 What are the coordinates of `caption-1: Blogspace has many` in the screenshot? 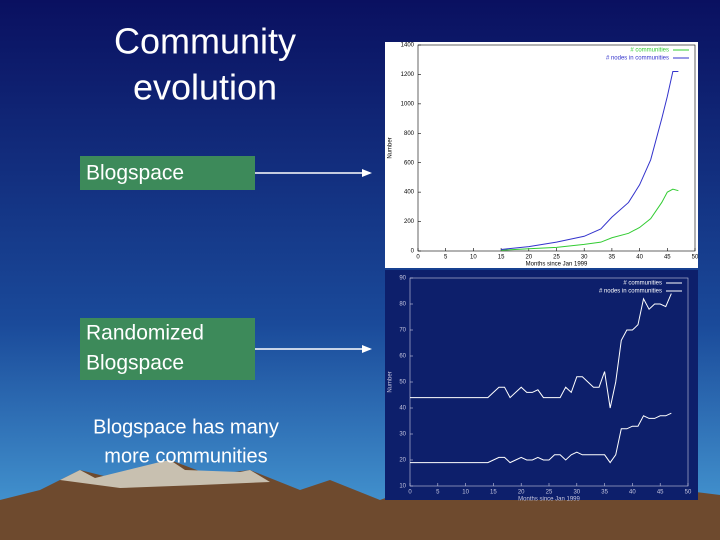 It's located at (186, 427).